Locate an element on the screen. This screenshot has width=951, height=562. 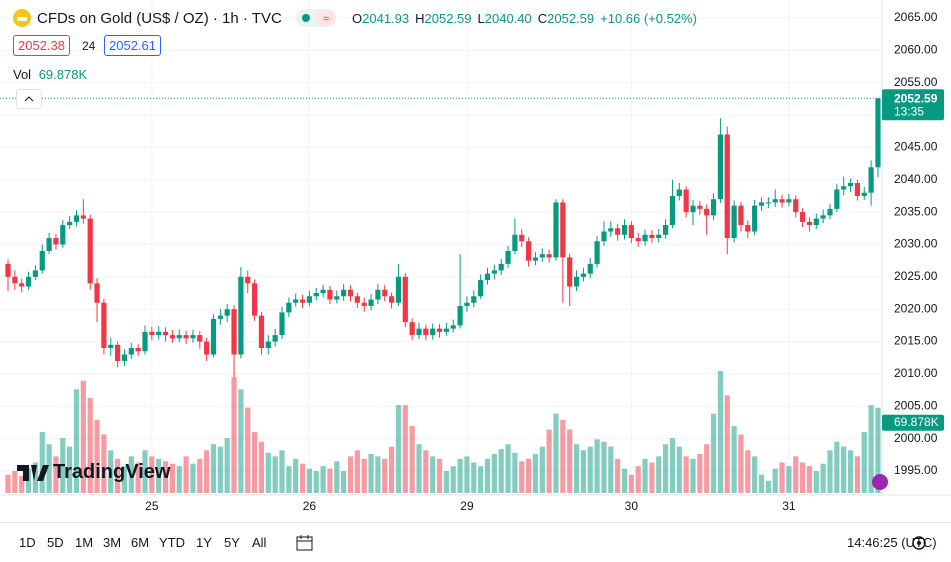
countdown-label: 13:35 is located at coordinates (909, 111).